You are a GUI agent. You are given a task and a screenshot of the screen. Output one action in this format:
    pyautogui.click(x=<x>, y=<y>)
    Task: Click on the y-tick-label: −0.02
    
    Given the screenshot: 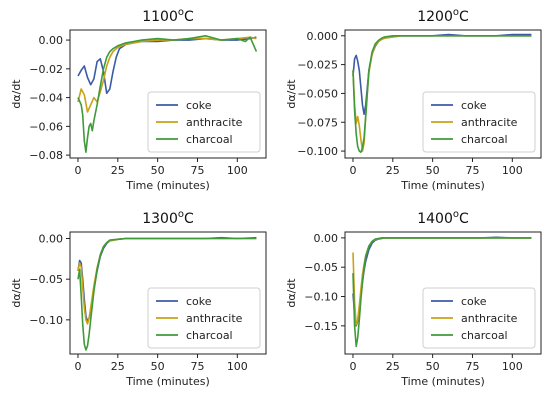 What is the action you would take?
    pyautogui.click(x=46, y=69)
    